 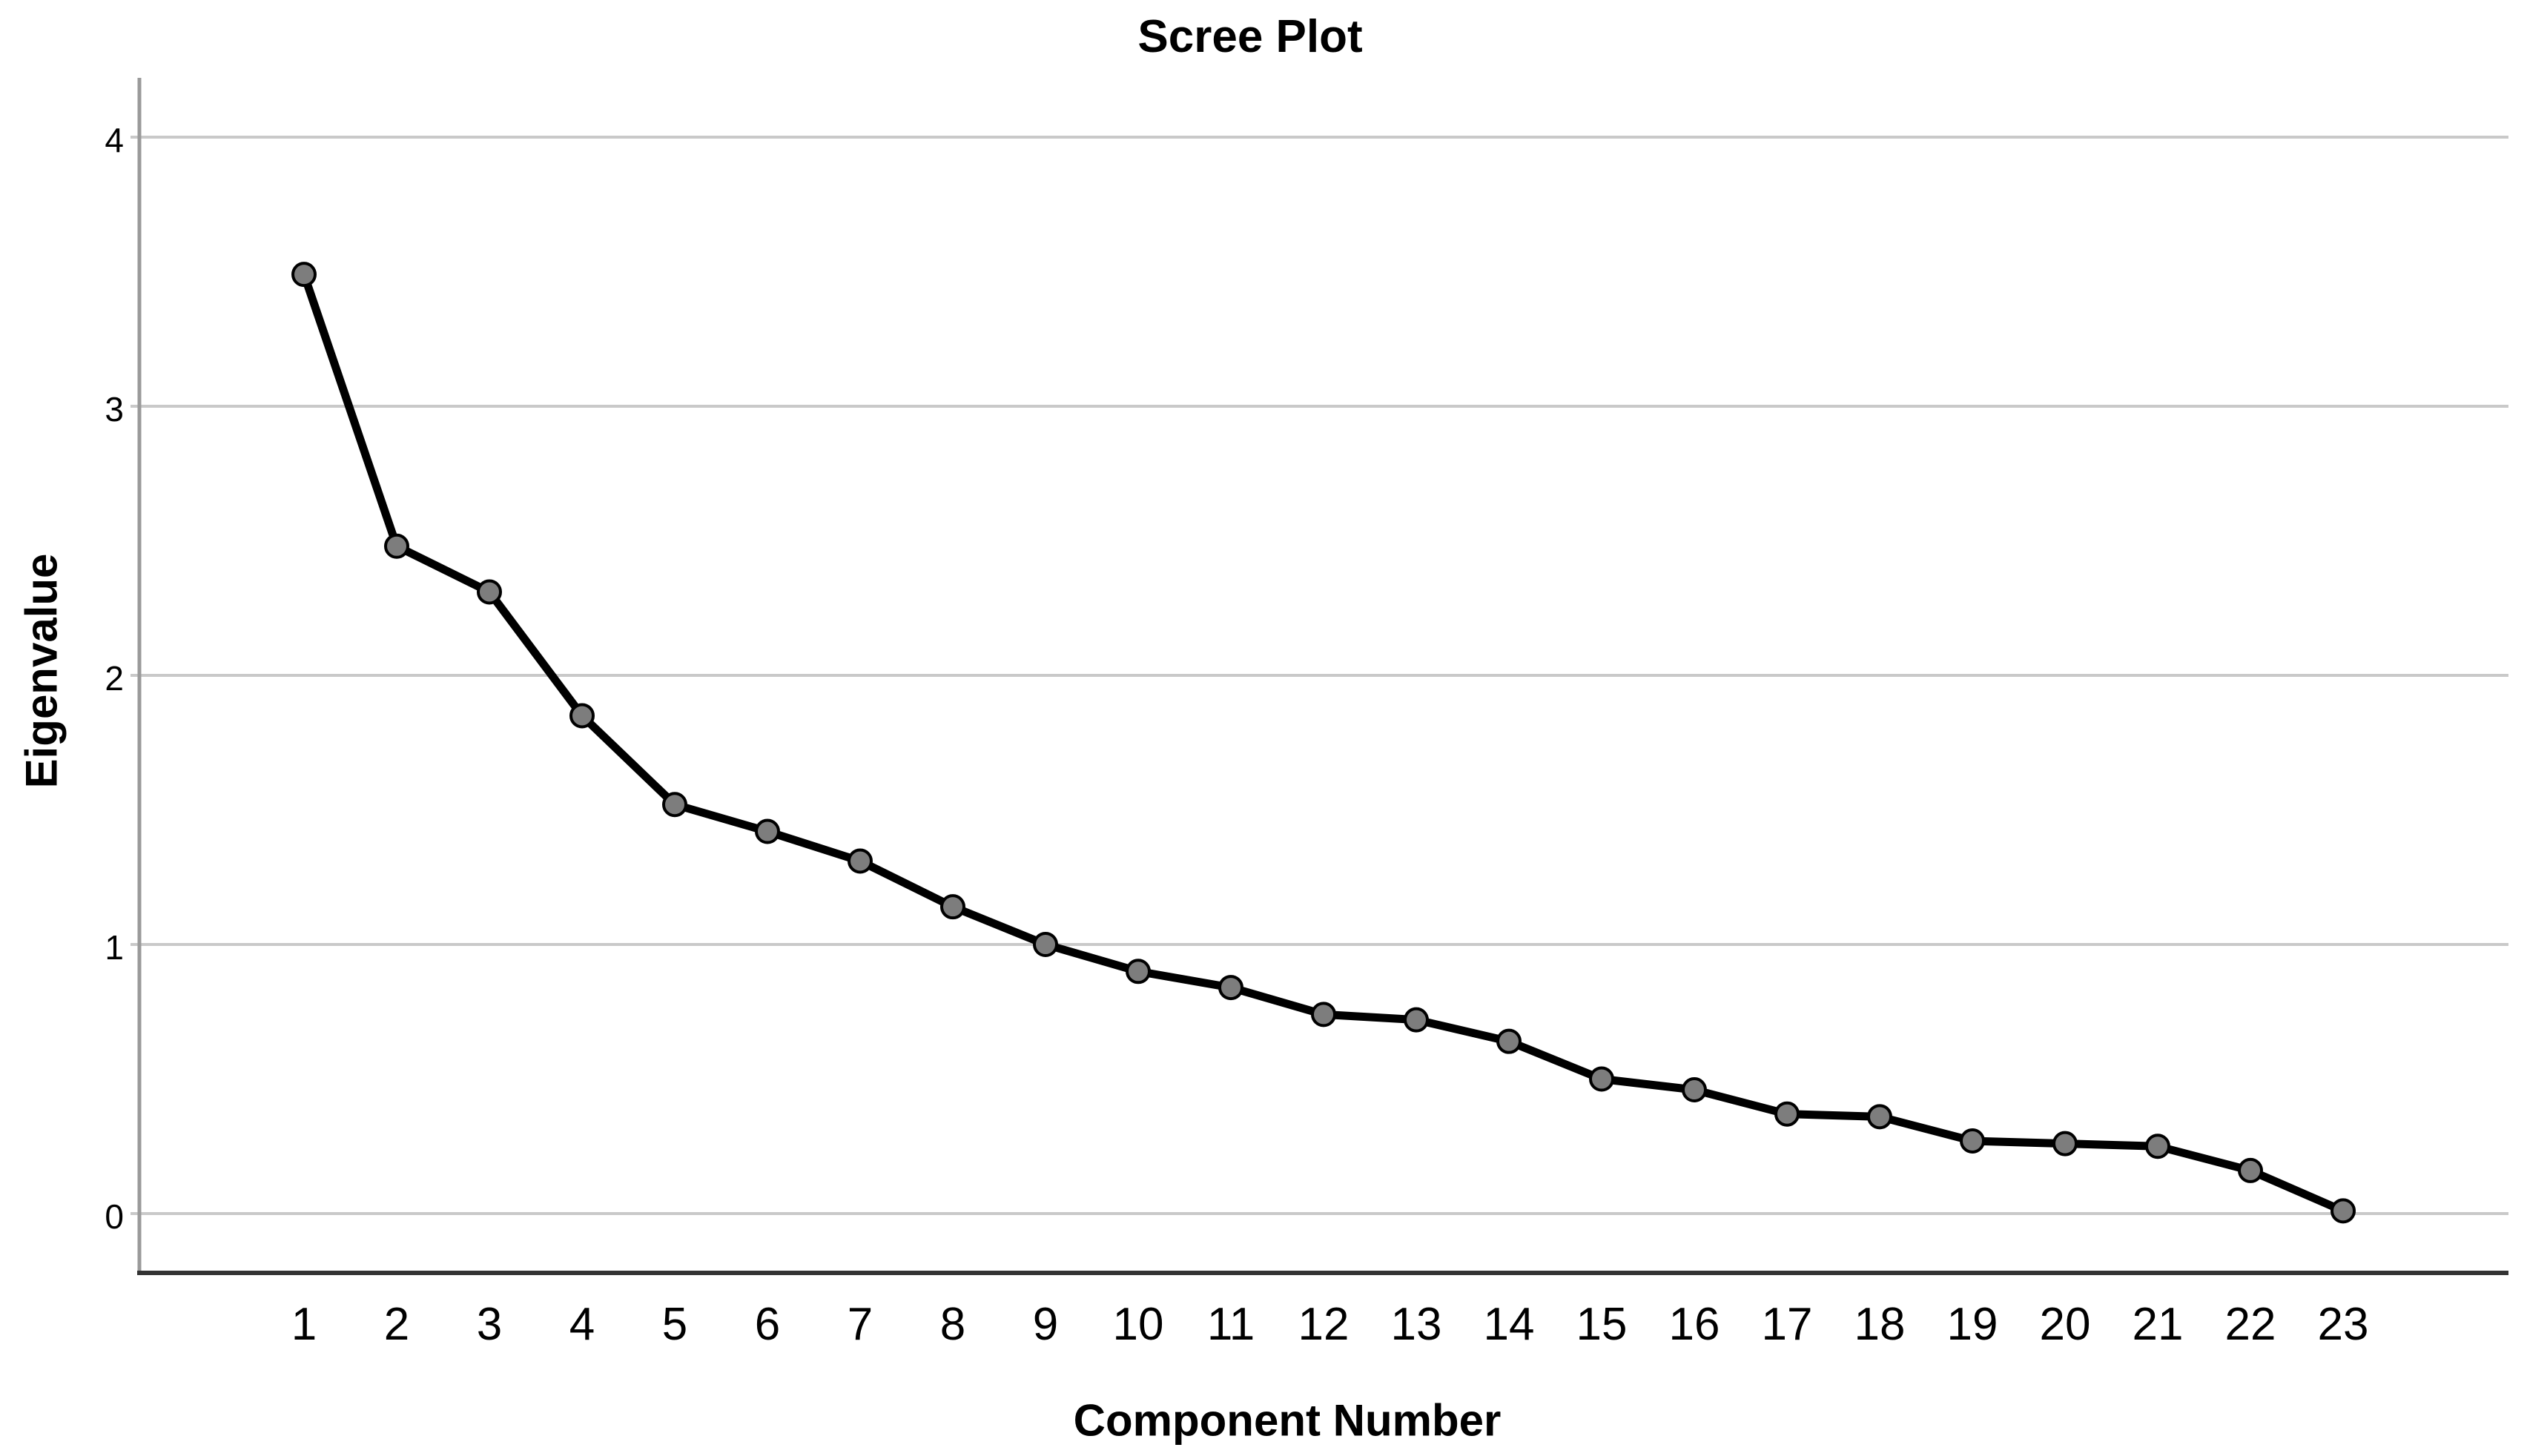 I want to click on x-tick-label: 11, so click(x=1231, y=1324).